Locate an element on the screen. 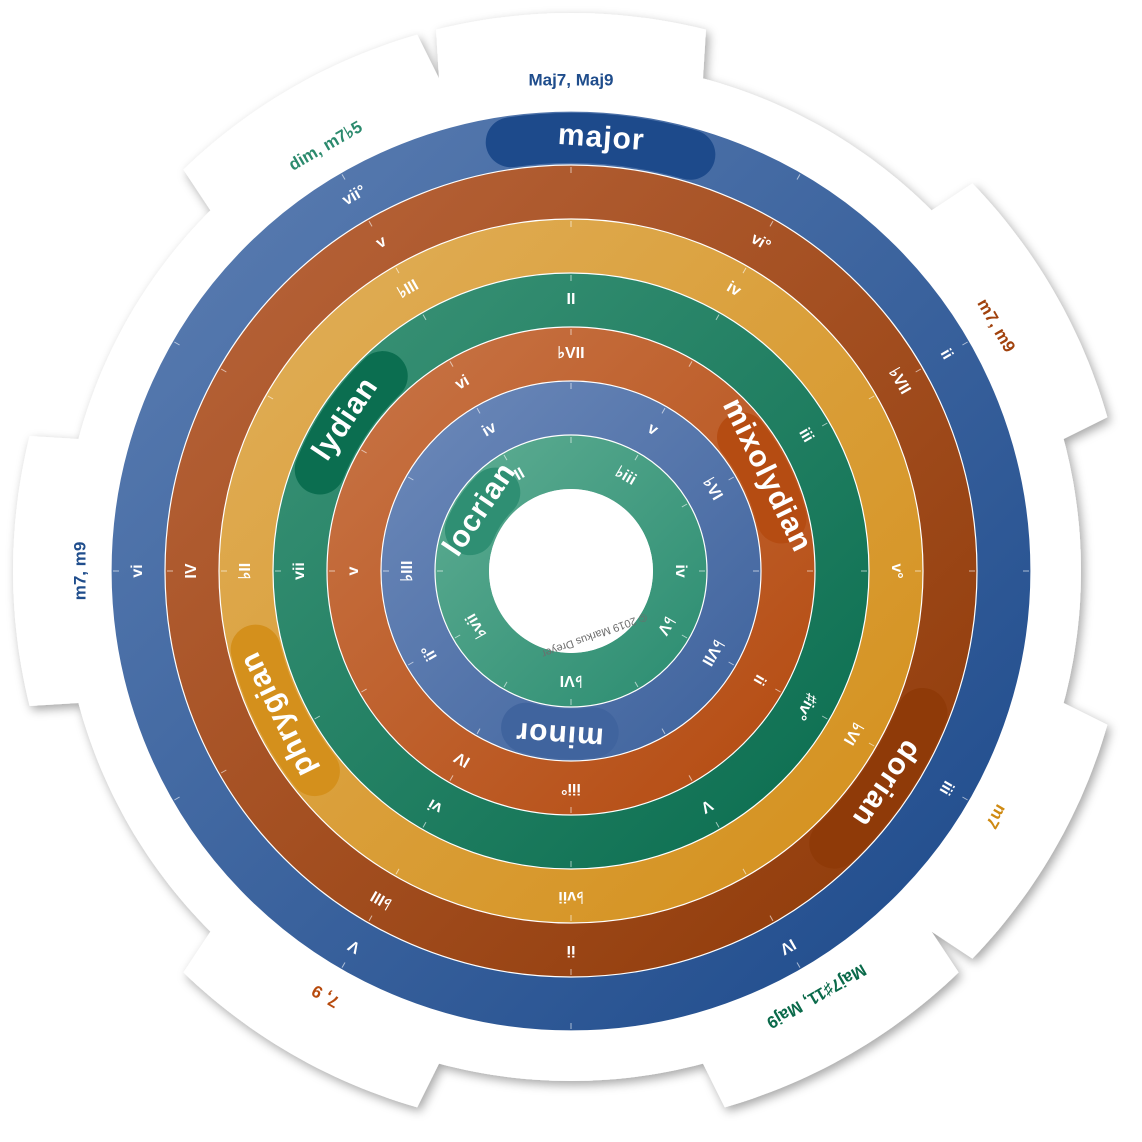 This screenshot has height=1142, width=1142. ring-numeral: IV is located at coordinates (191, 570).